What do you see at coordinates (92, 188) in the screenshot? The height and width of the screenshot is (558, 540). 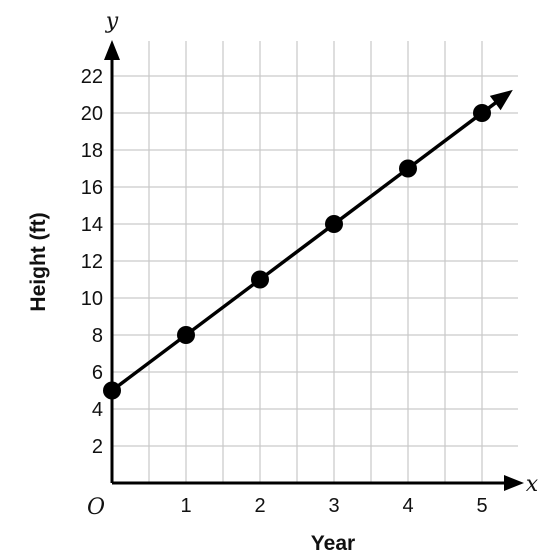 I see `y-tick-label: 16` at bounding box center [92, 188].